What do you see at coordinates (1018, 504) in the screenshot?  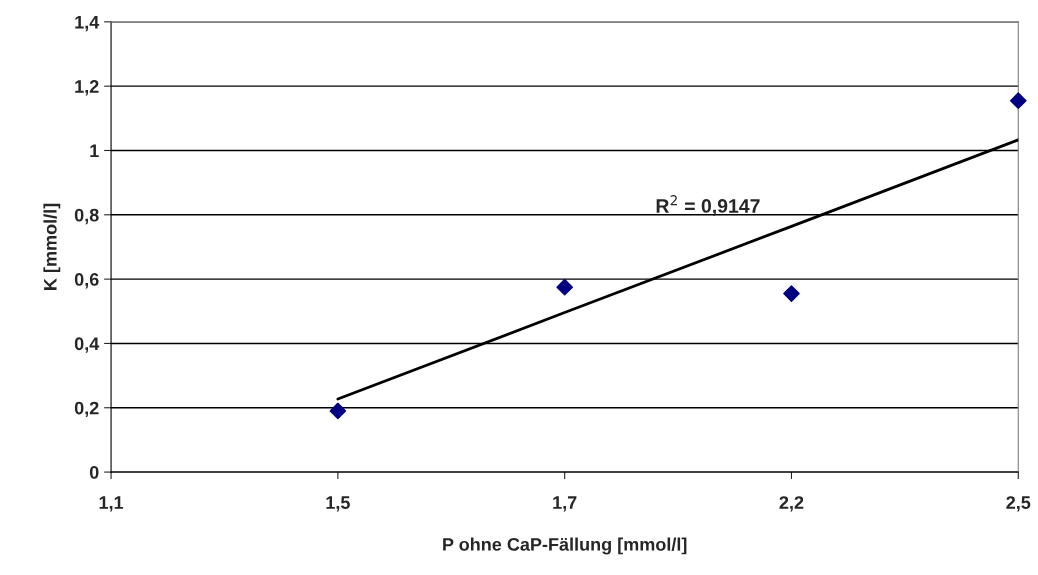 I see `x-tick-label: 2,5` at bounding box center [1018, 504].